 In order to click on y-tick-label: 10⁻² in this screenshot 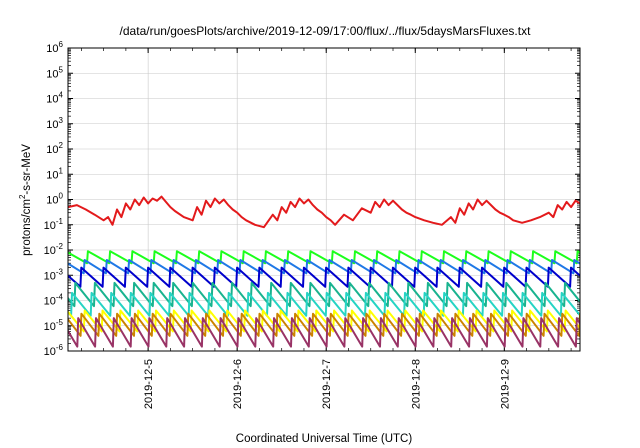, I will do `click(54, 249)`.